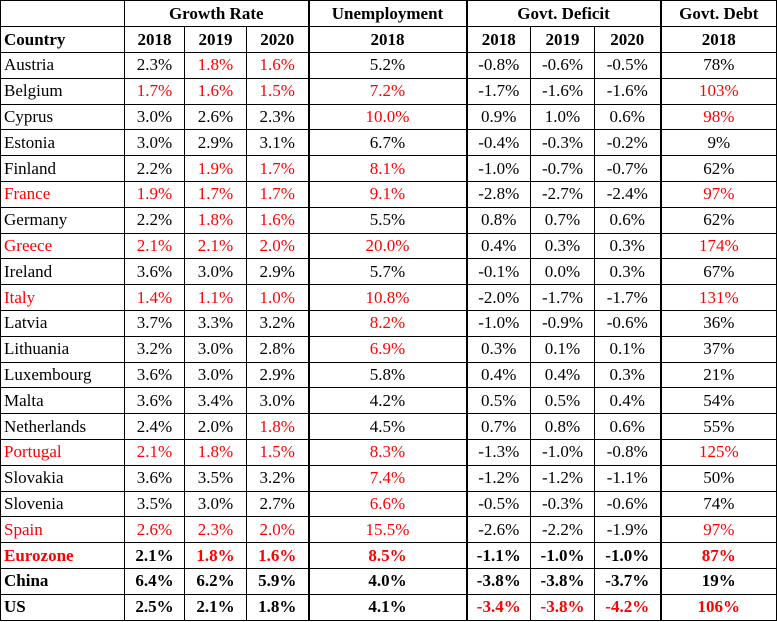  What do you see at coordinates (388, 143) in the screenshot?
I see `table-row: Estonia 3.0% 2.9% 3.1% 6.7% -0.4% -0.3% -0.2% 9%` at bounding box center [388, 143].